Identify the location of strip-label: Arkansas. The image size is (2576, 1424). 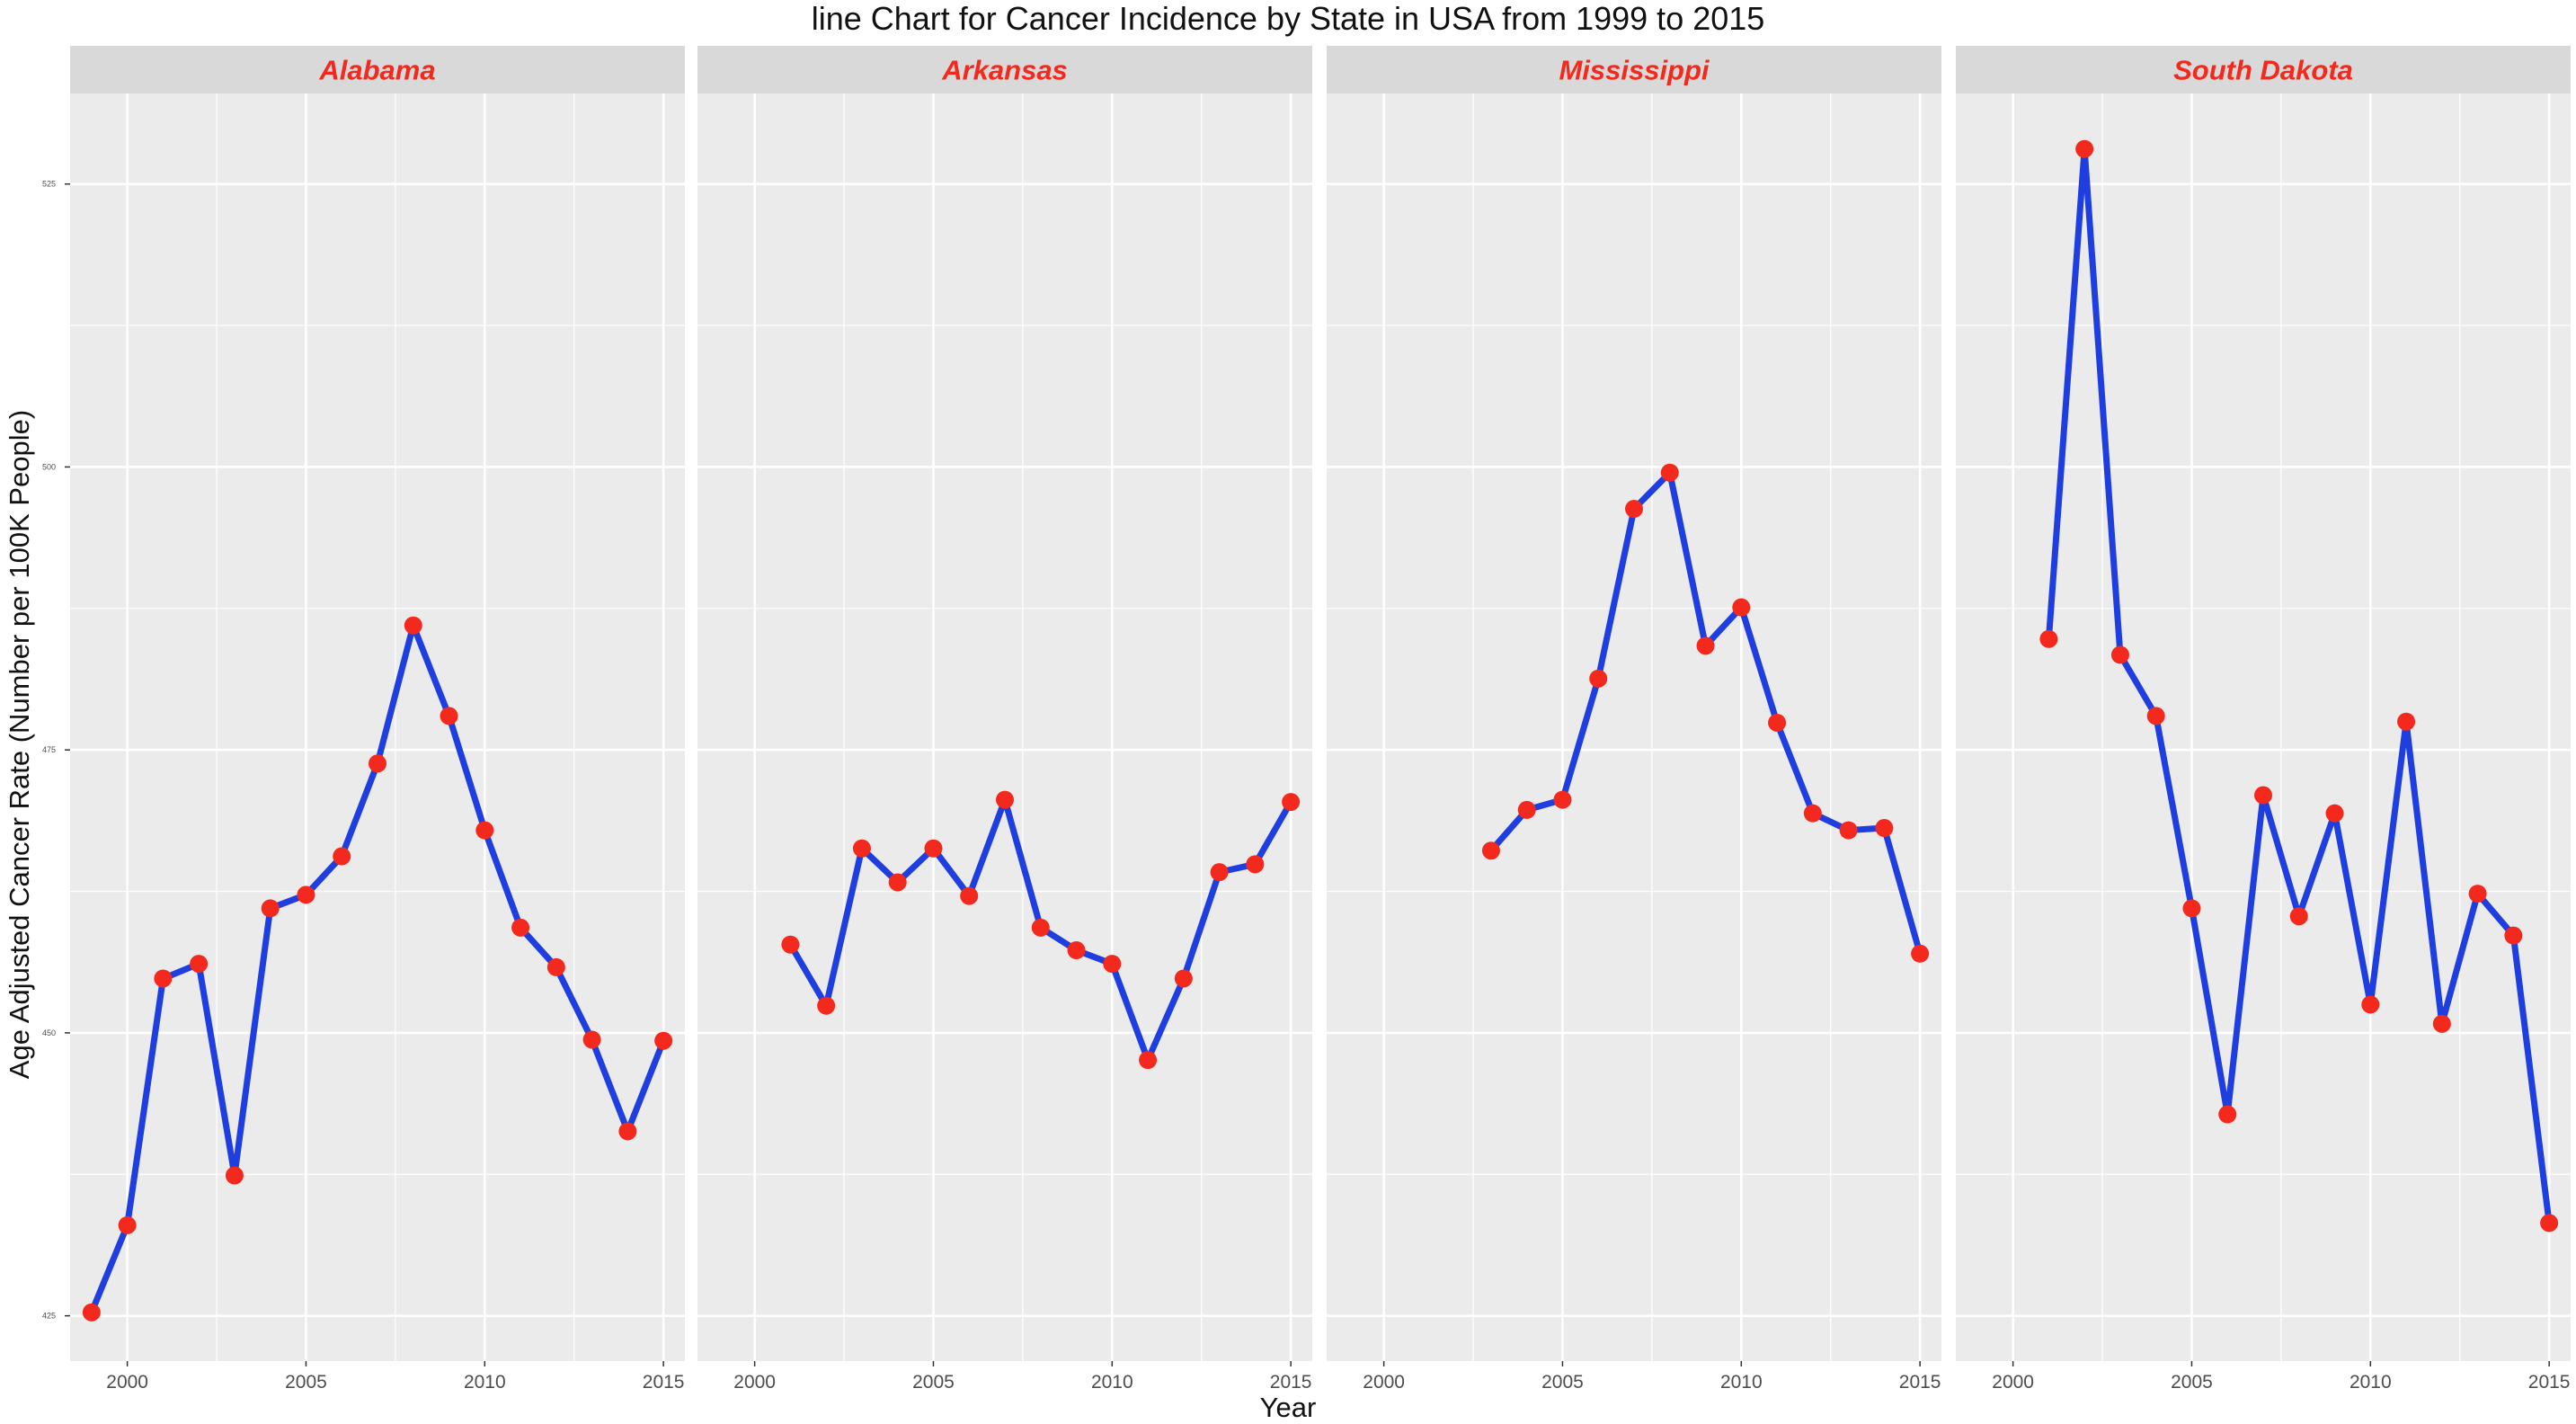
(1004, 70).